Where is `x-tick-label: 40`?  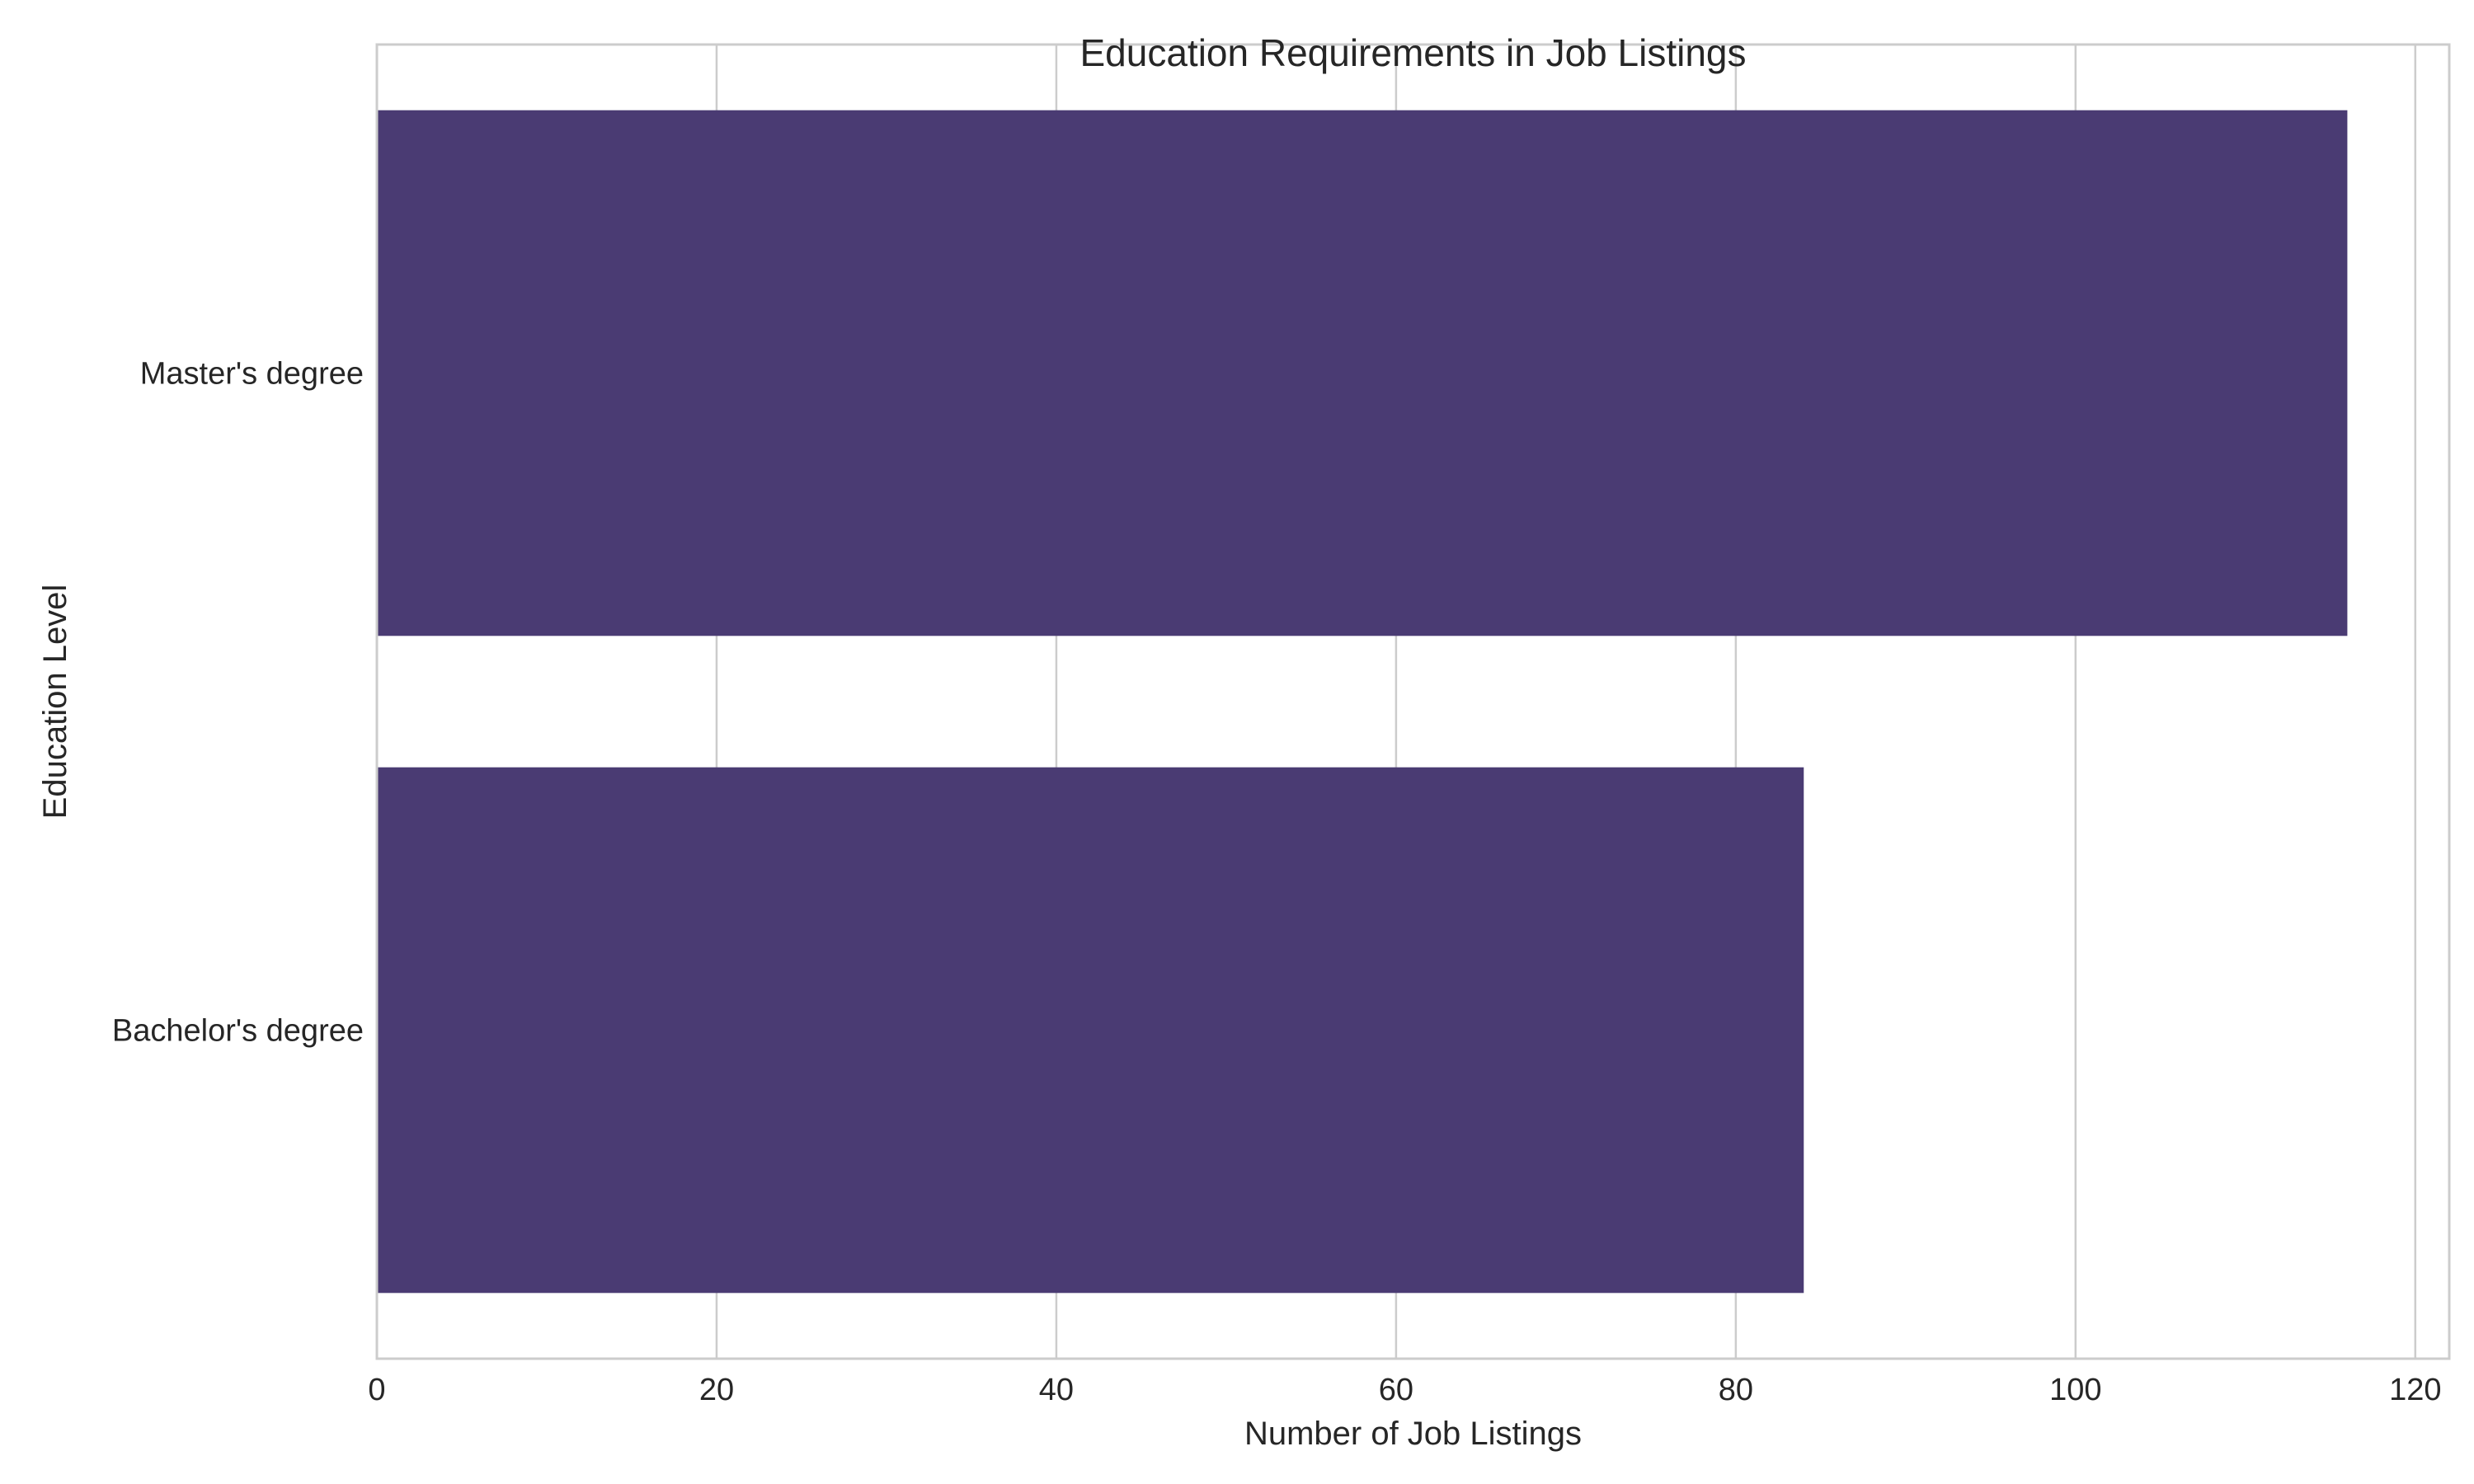
x-tick-label: 40 is located at coordinates (1056, 1390).